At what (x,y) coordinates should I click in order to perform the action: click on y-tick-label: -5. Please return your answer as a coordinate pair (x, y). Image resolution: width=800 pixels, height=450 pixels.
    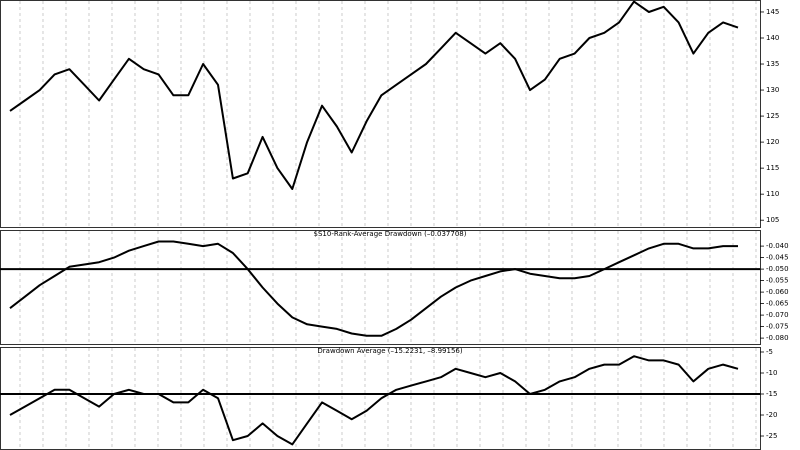
    Looking at the image, I should click on (769, 352).